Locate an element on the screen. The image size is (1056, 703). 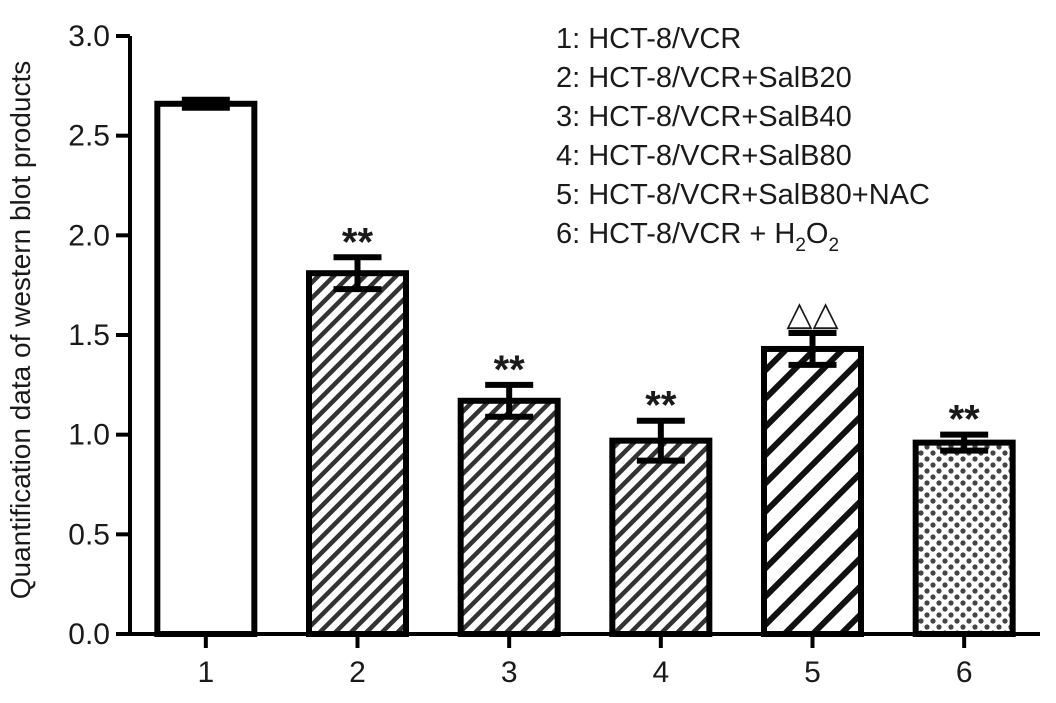
legend-entry-5: 5: HCT-8/VCR+SalB80+NAC is located at coordinates (743, 195).